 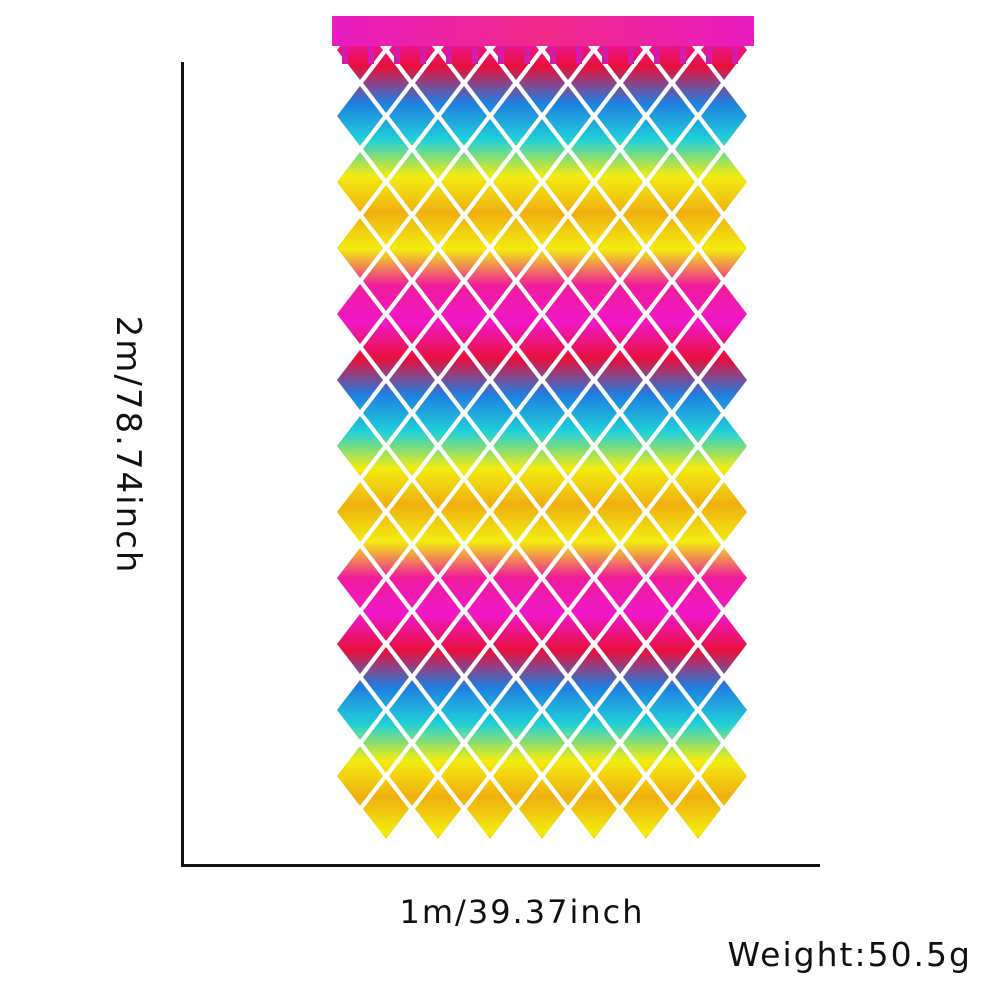 I want to click on width-dimension-label: 1m/39.37inch, so click(x=522, y=912).